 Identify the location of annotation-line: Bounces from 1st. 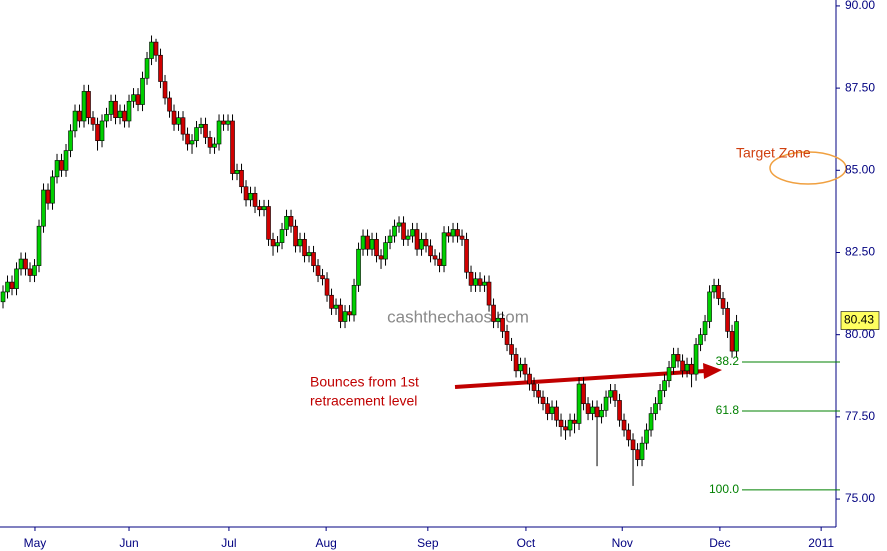
(364, 382).